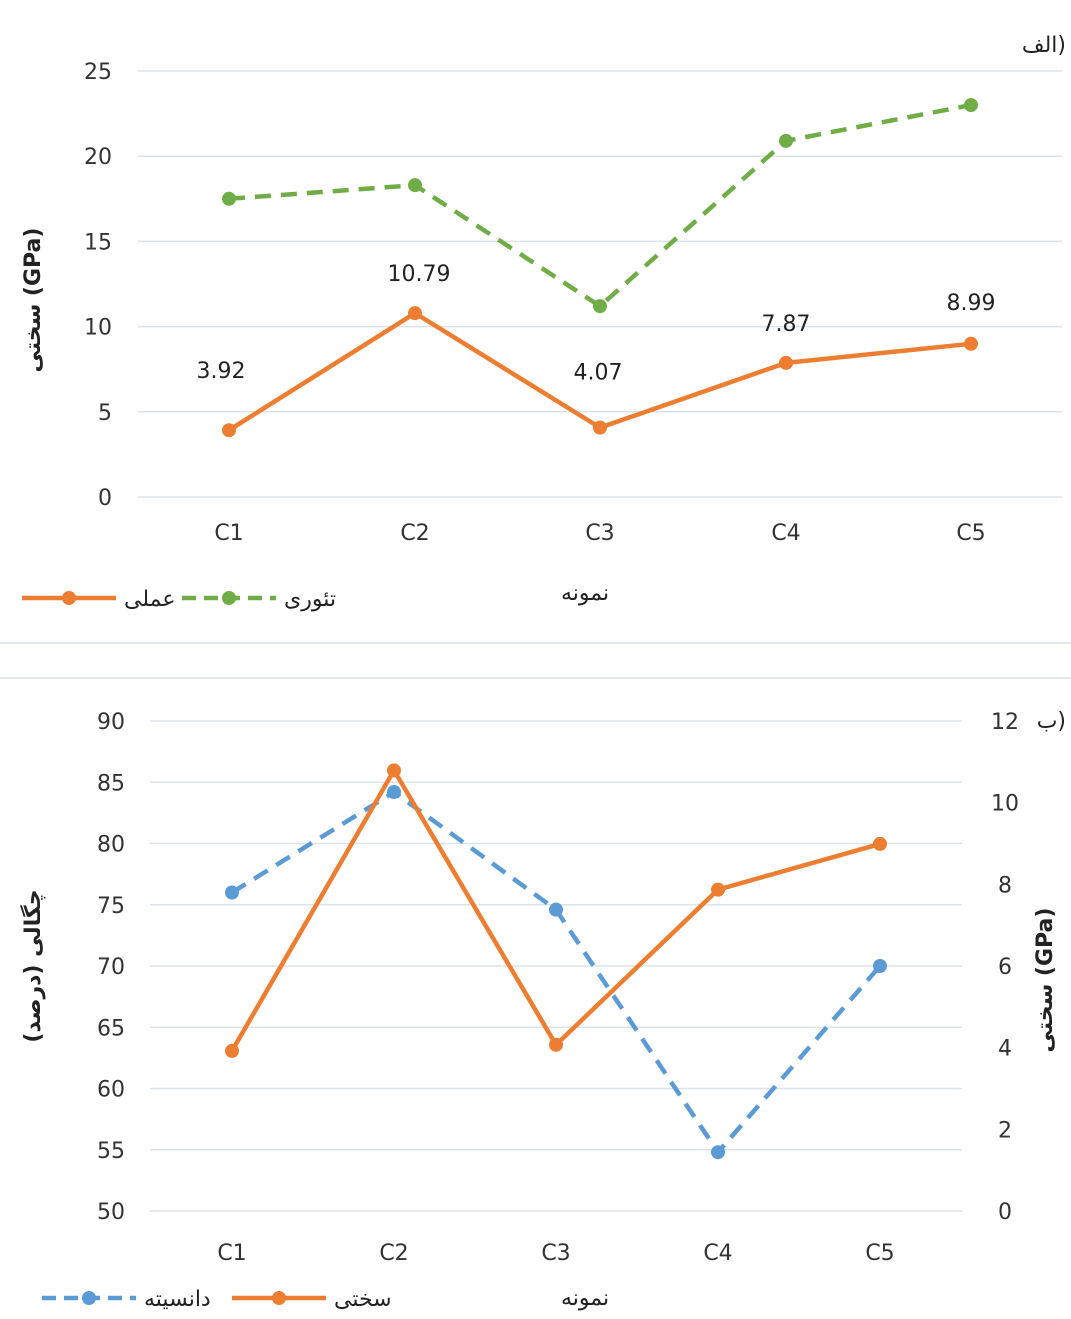 The image size is (1071, 1319). I want to click on panel-a-legend-label: تئوری, so click(310, 599).